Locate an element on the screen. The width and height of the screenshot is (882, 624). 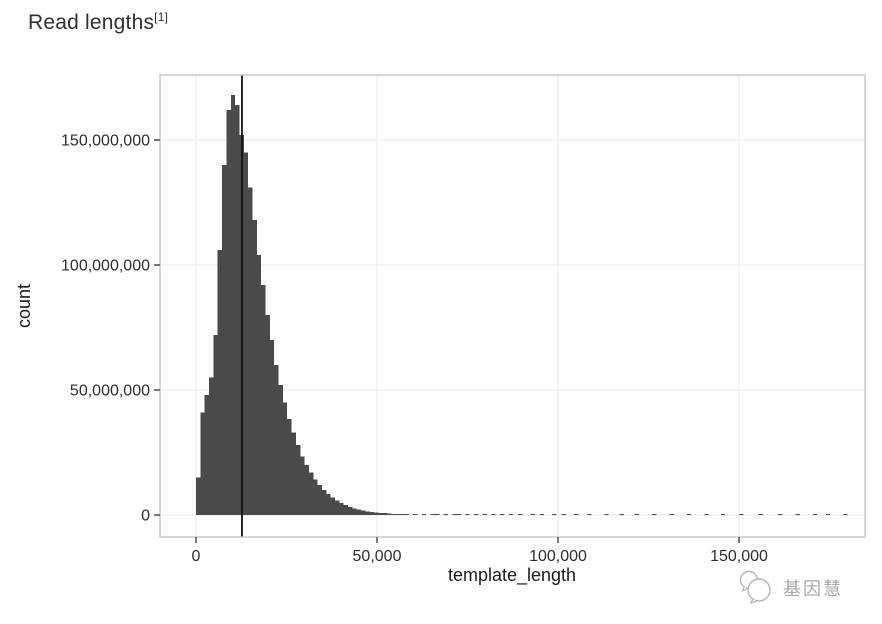
chart-title-superscript: [1] is located at coordinates (161, 17).